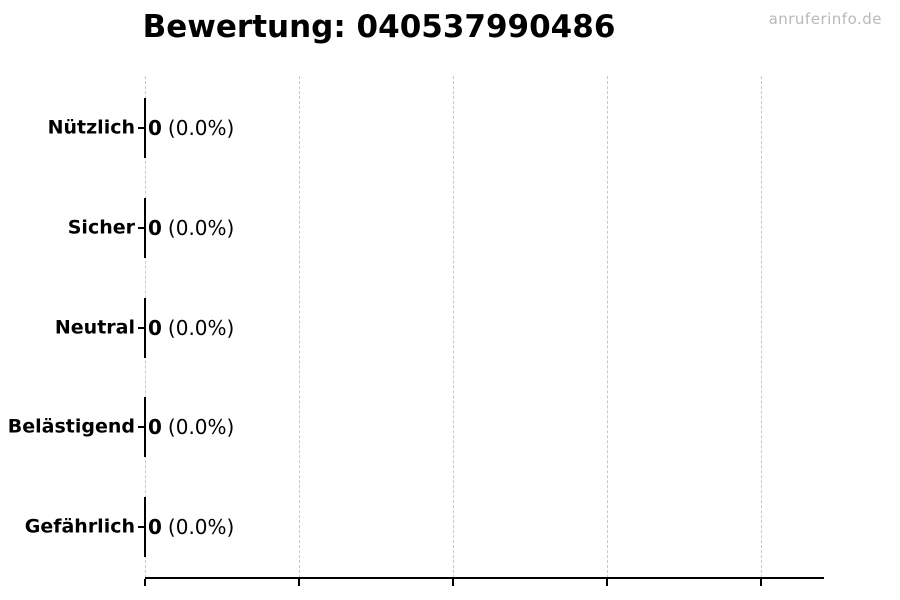  Describe the element at coordinates (379, 27) in the screenshot. I see `chart-title: Bewertung: 040537990486` at that location.